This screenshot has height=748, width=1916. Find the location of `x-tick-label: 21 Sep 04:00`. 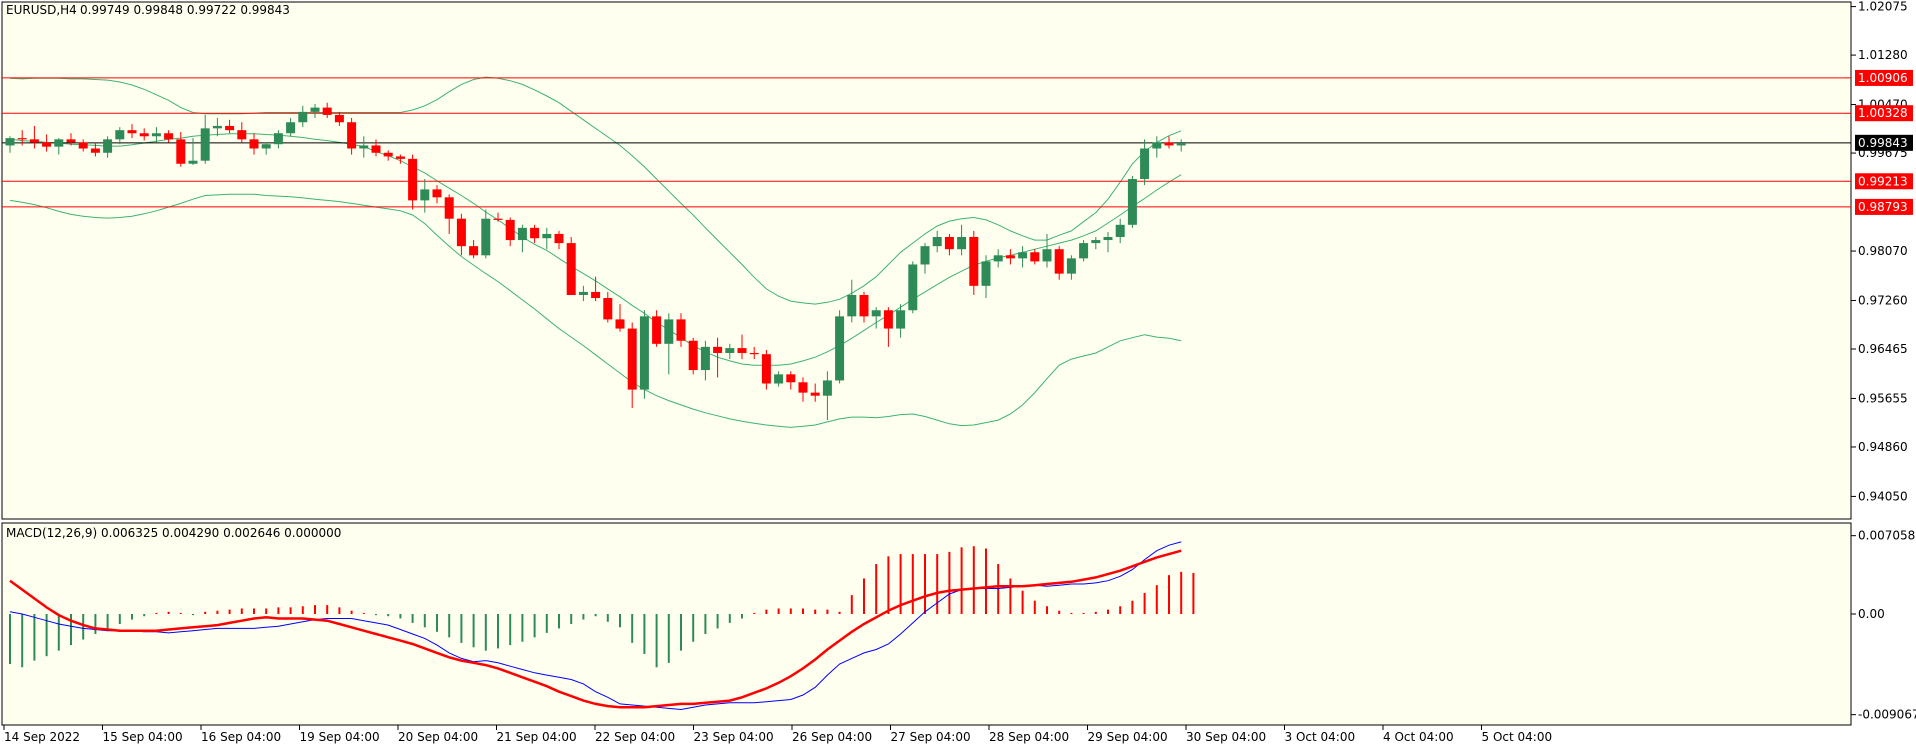

x-tick-label: 21 Sep 04:00 is located at coordinates (537, 737).